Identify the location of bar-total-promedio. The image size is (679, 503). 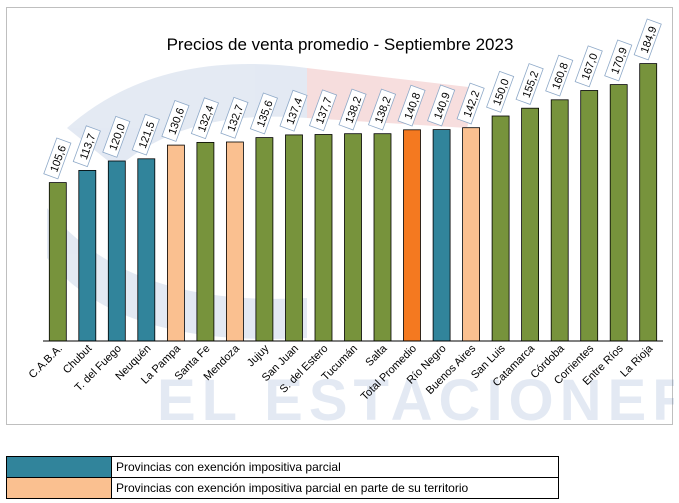
(412, 235).